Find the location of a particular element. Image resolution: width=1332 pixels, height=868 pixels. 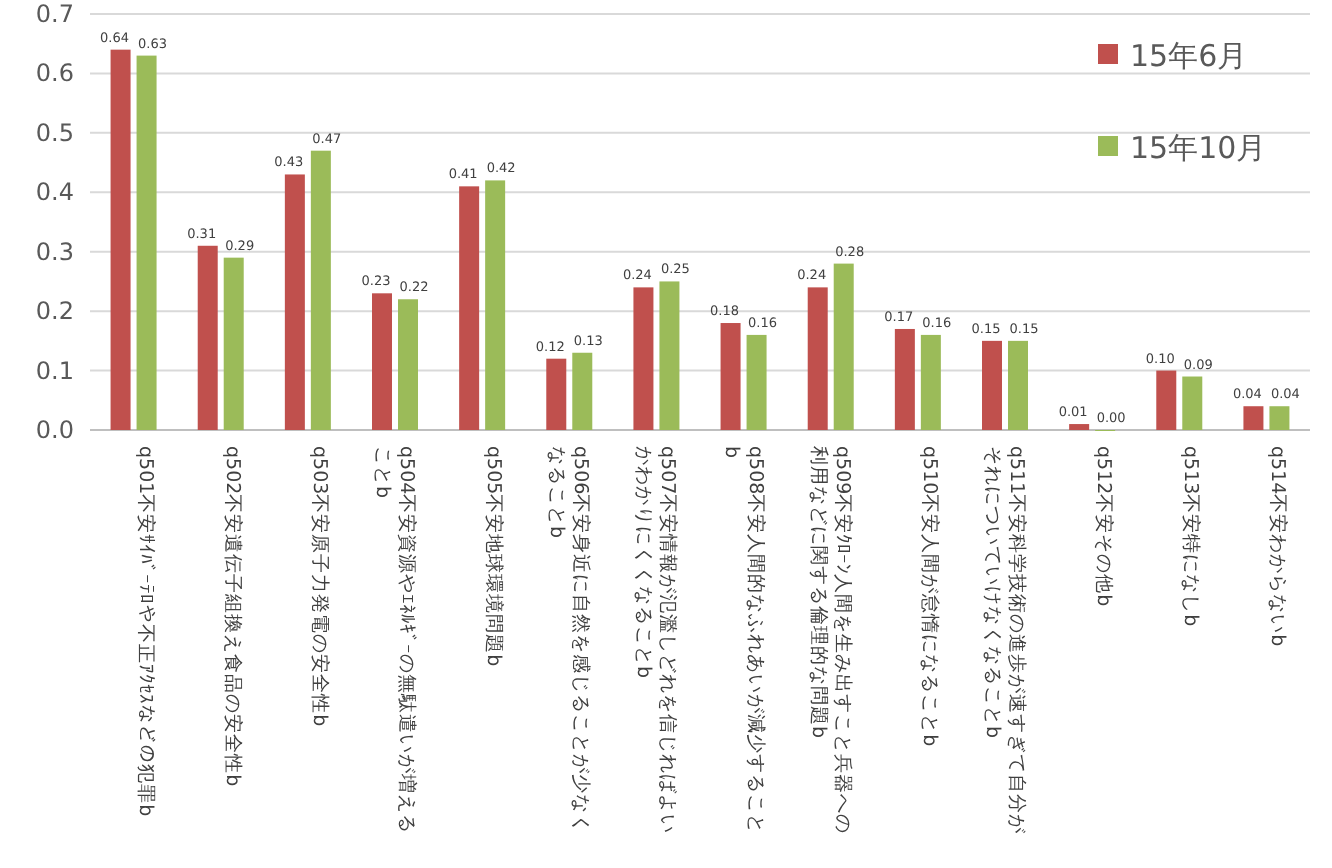

x-tick-label: q504不安資源やｴﾈﾙｷﾞｰの無駄遣いが増えることb is located at coordinates (395, 640).